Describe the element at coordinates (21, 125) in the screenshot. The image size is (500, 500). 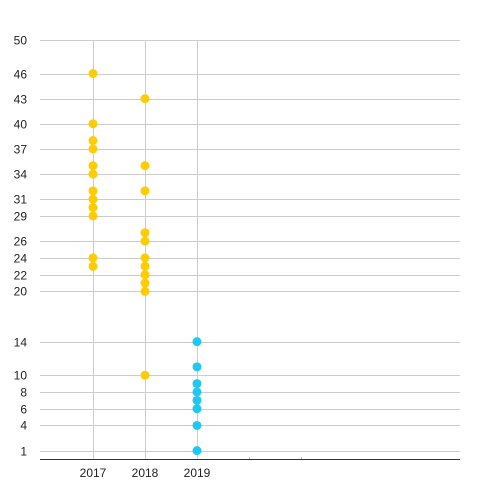
I see `y-tick-label: 40` at that location.